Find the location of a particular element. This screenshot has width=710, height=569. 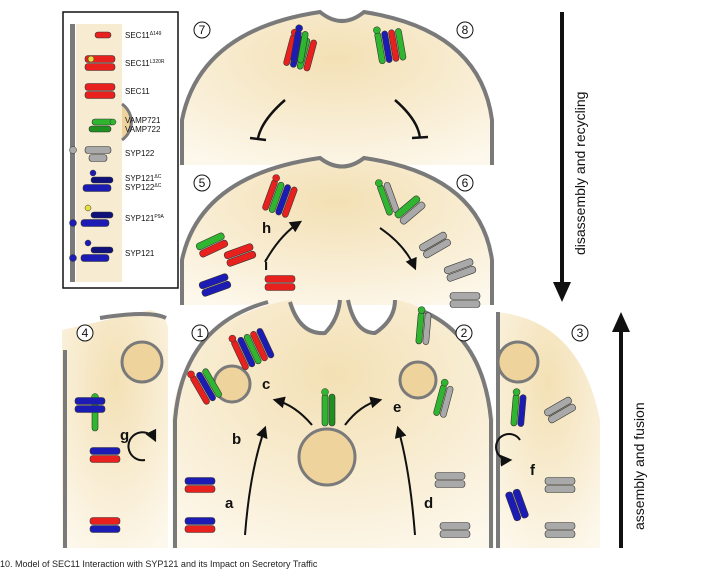

legend-label: SEC11 is located at coordinates (137, 91).